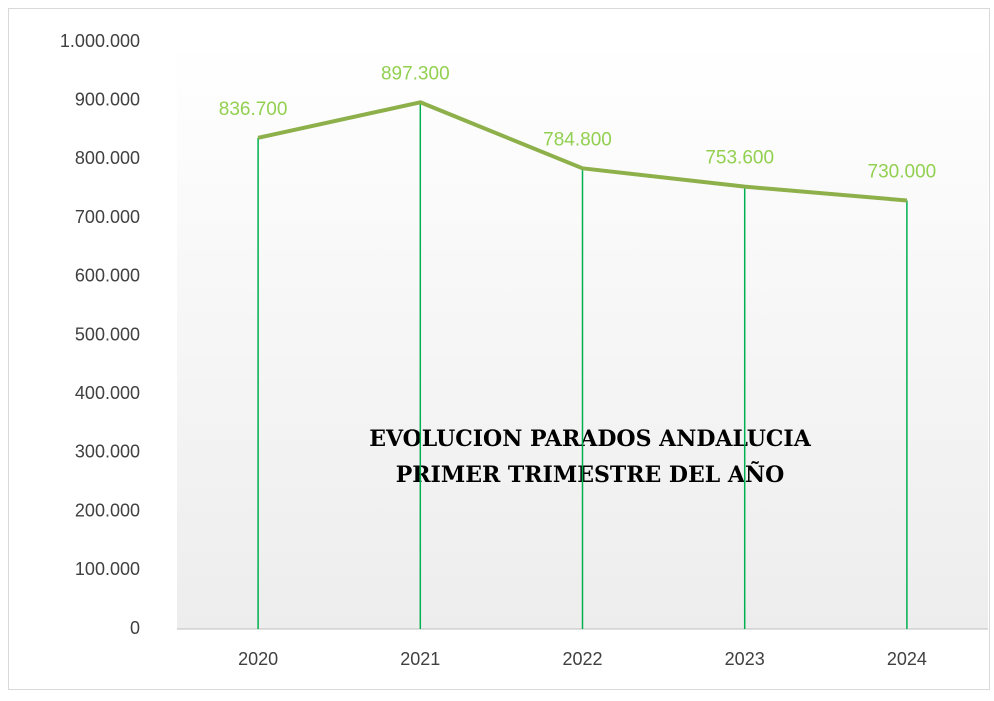 Image resolution: width=994 pixels, height=701 pixels. I want to click on y-tick-label: 800.000, so click(107, 158).